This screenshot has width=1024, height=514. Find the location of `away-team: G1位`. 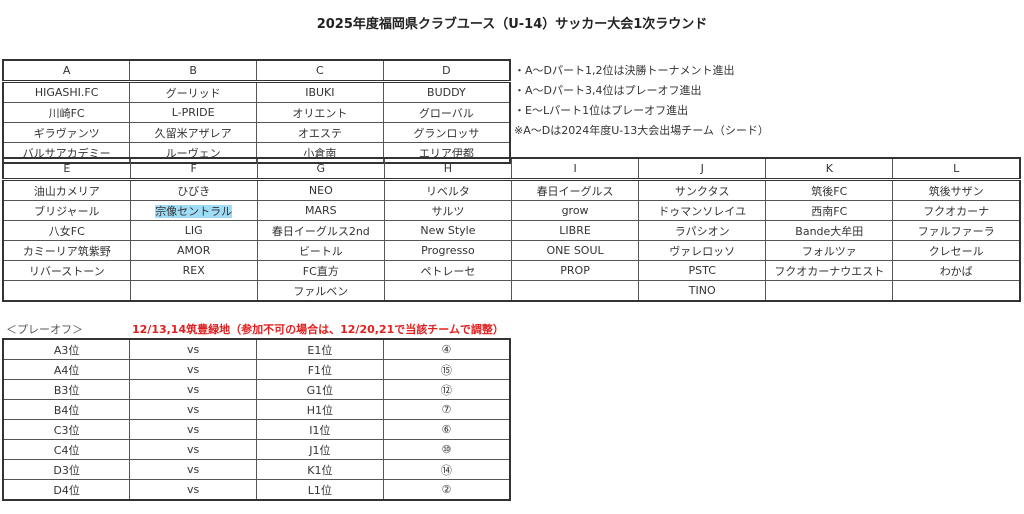

away-team: G1位 is located at coordinates (320, 389).